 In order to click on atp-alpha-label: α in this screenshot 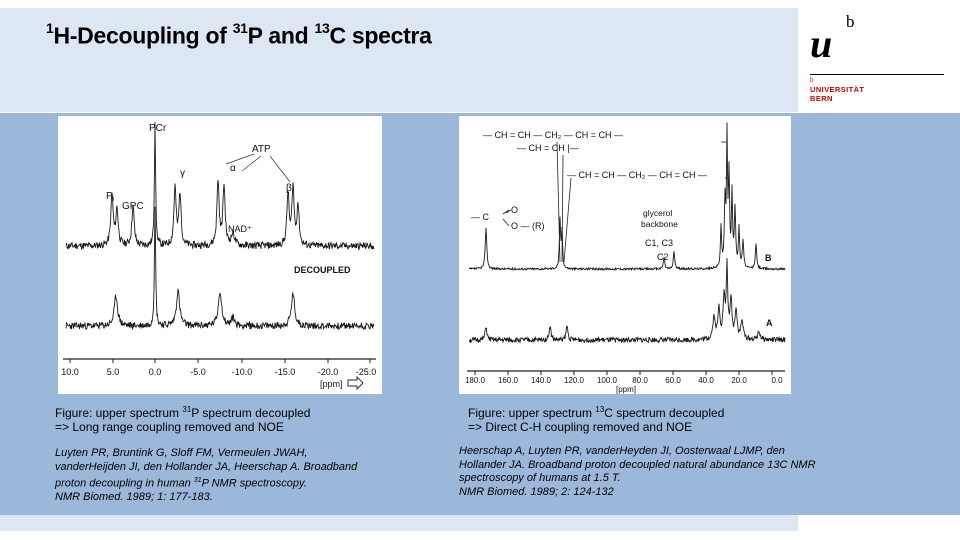, I will do `click(233, 168)`.